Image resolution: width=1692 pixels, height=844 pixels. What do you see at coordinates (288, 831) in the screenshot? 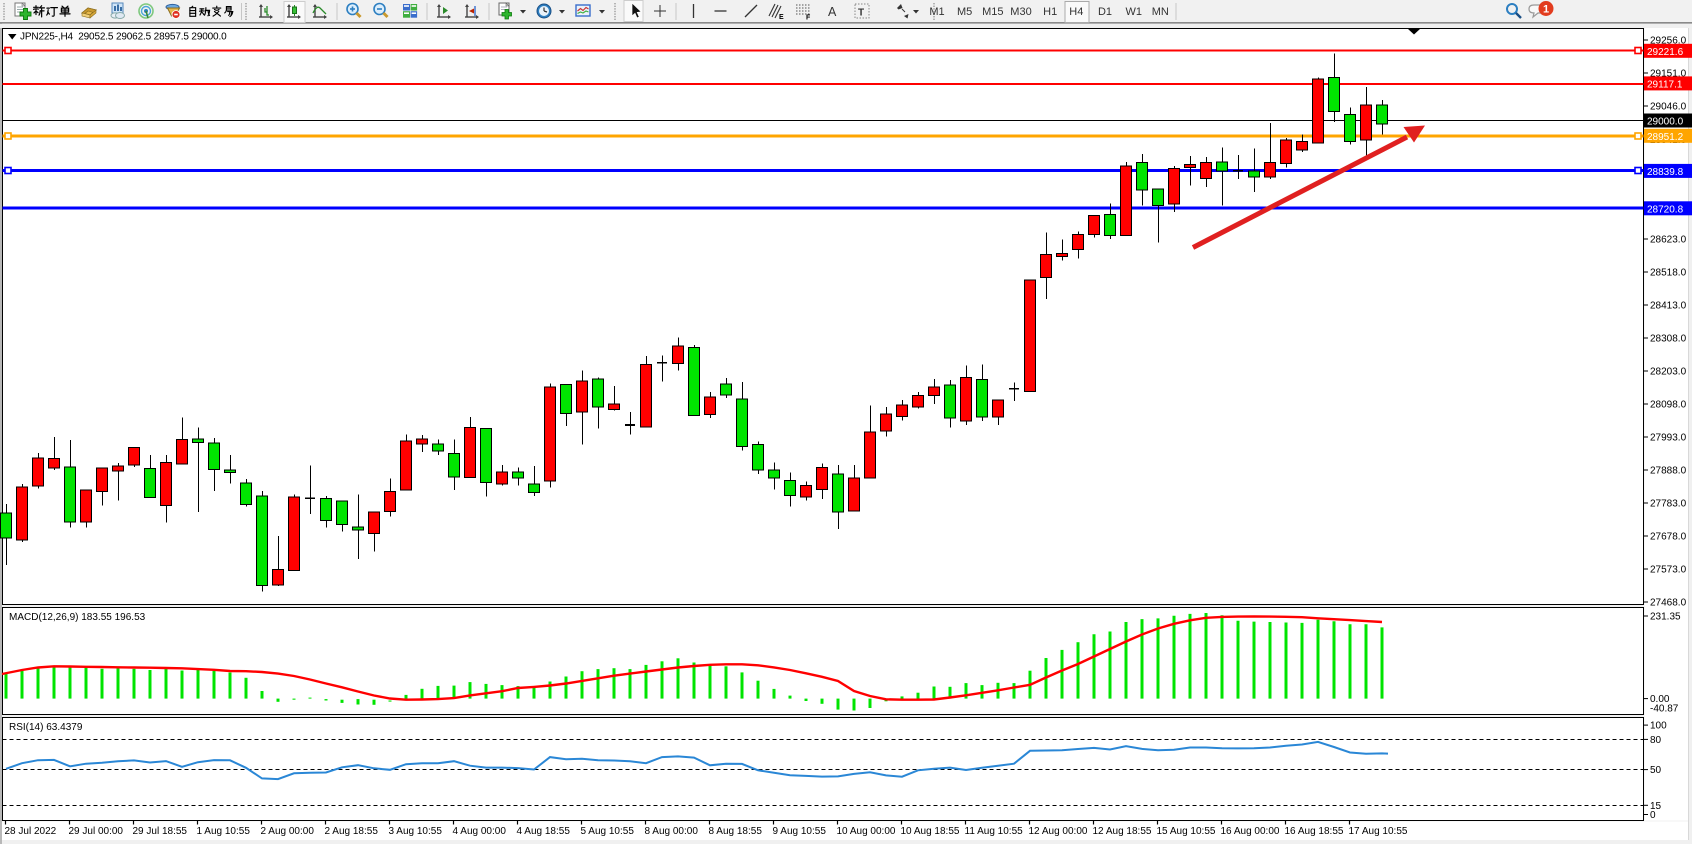
I see `svg-text: 2 Aug 00:00` at bounding box center [288, 831].